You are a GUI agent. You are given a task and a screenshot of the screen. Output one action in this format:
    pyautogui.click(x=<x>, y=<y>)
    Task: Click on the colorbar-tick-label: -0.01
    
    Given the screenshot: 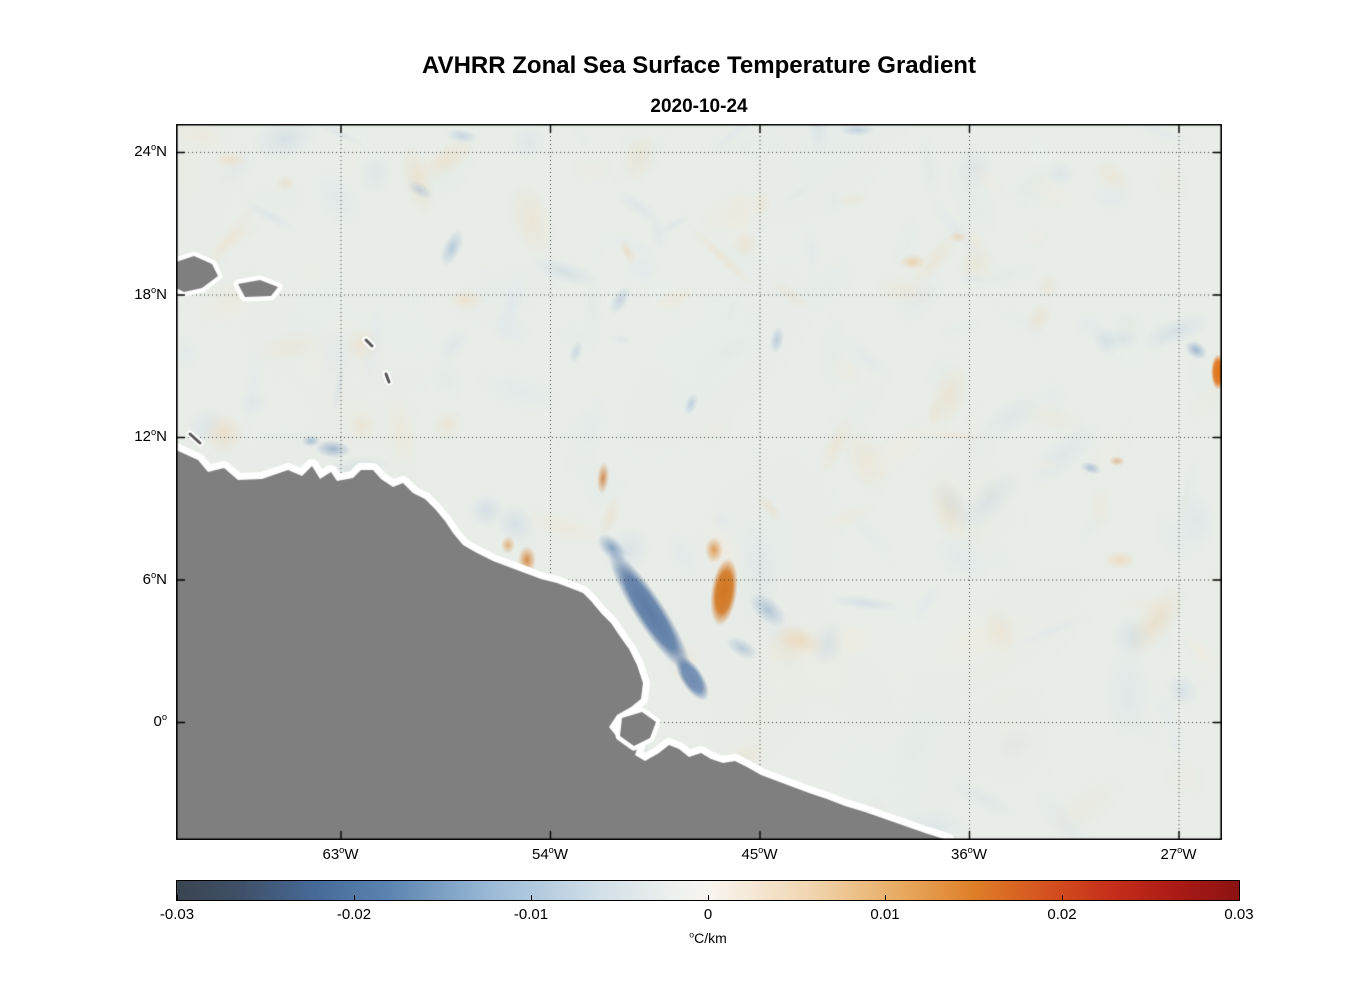 What is the action you would take?
    pyautogui.click(x=531, y=914)
    